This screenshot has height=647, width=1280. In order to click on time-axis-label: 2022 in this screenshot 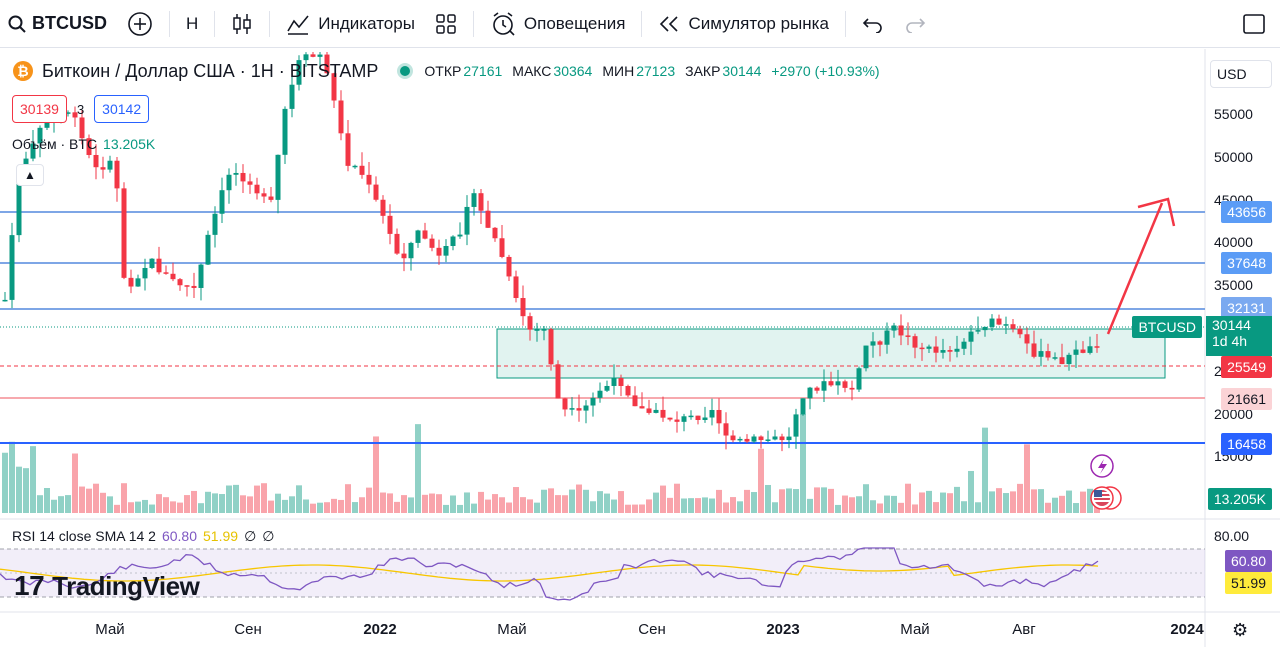, I will do `click(380, 629)`.